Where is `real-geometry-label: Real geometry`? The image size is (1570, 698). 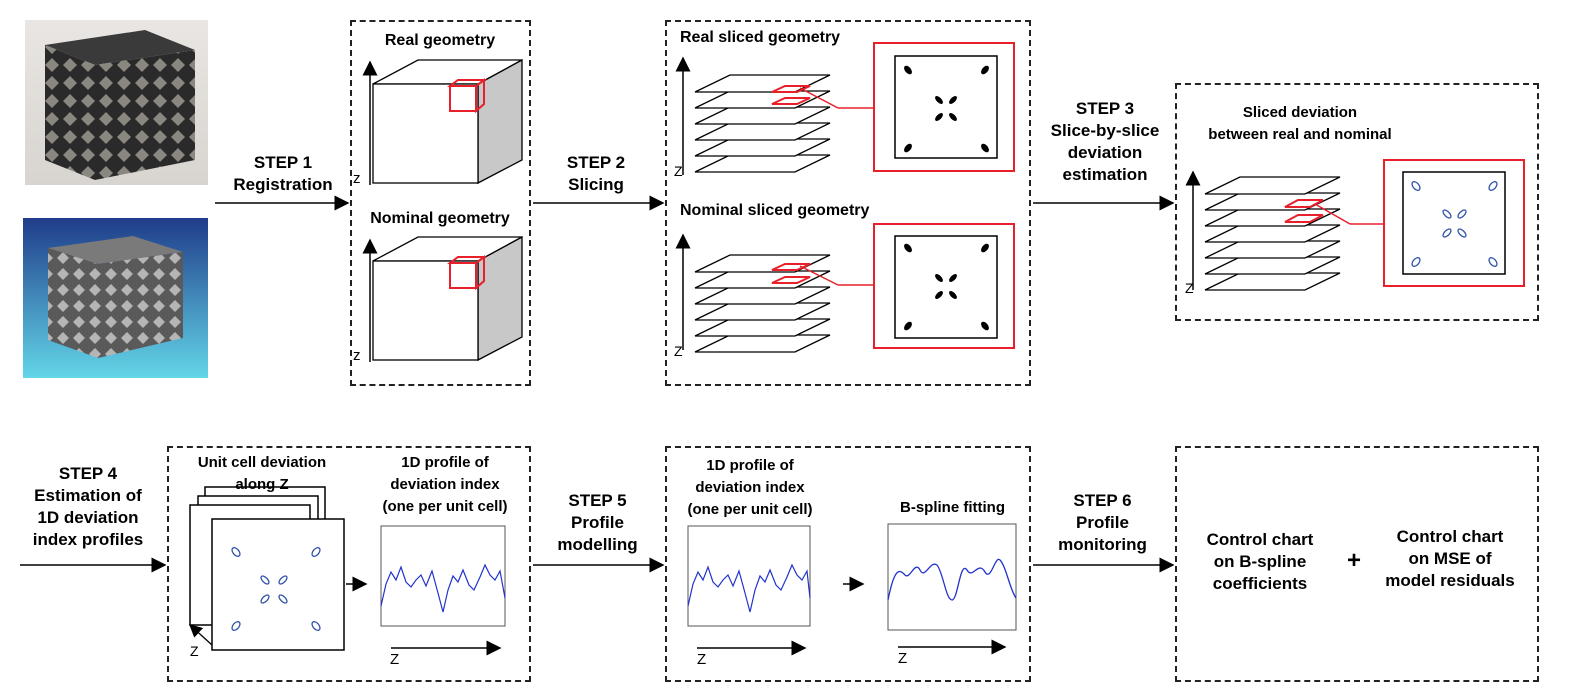
real-geometry-label: Real geometry is located at coordinates (440, 40).